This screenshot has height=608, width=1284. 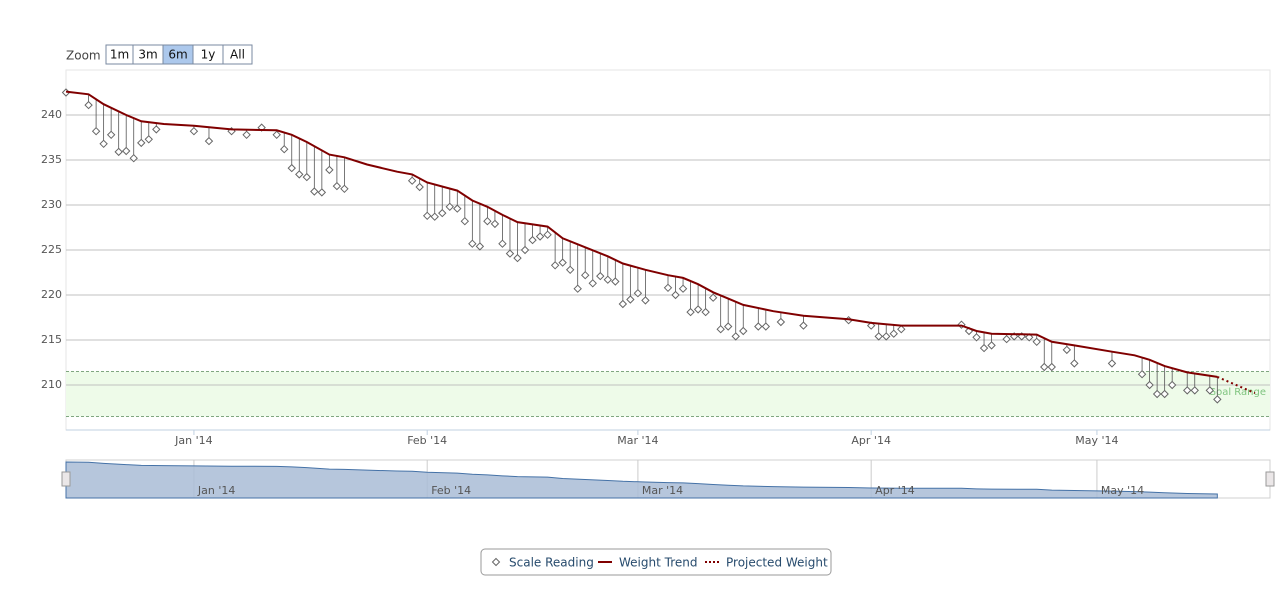 What do you see at coordinates (51, 384) in the screenshot?
I see `y-tick-label: 210` at bounding box center [51, 384].